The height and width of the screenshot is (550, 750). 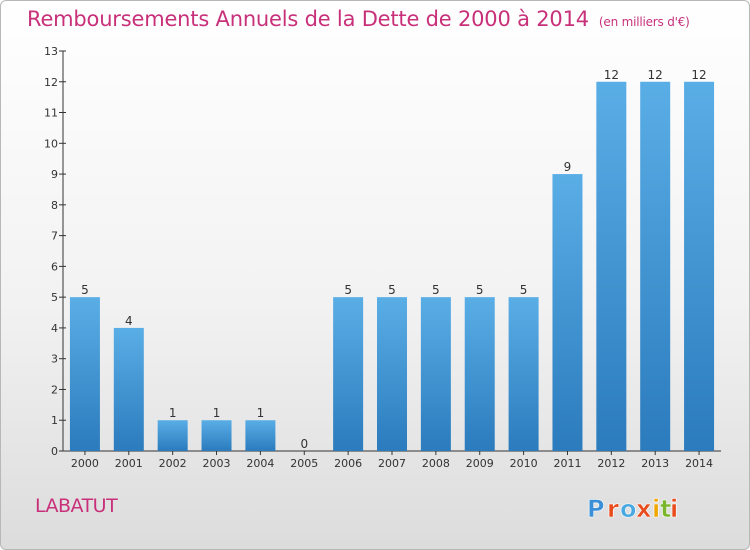 I want to click on x-tick-label: 2001, so click(x=129, y=463).